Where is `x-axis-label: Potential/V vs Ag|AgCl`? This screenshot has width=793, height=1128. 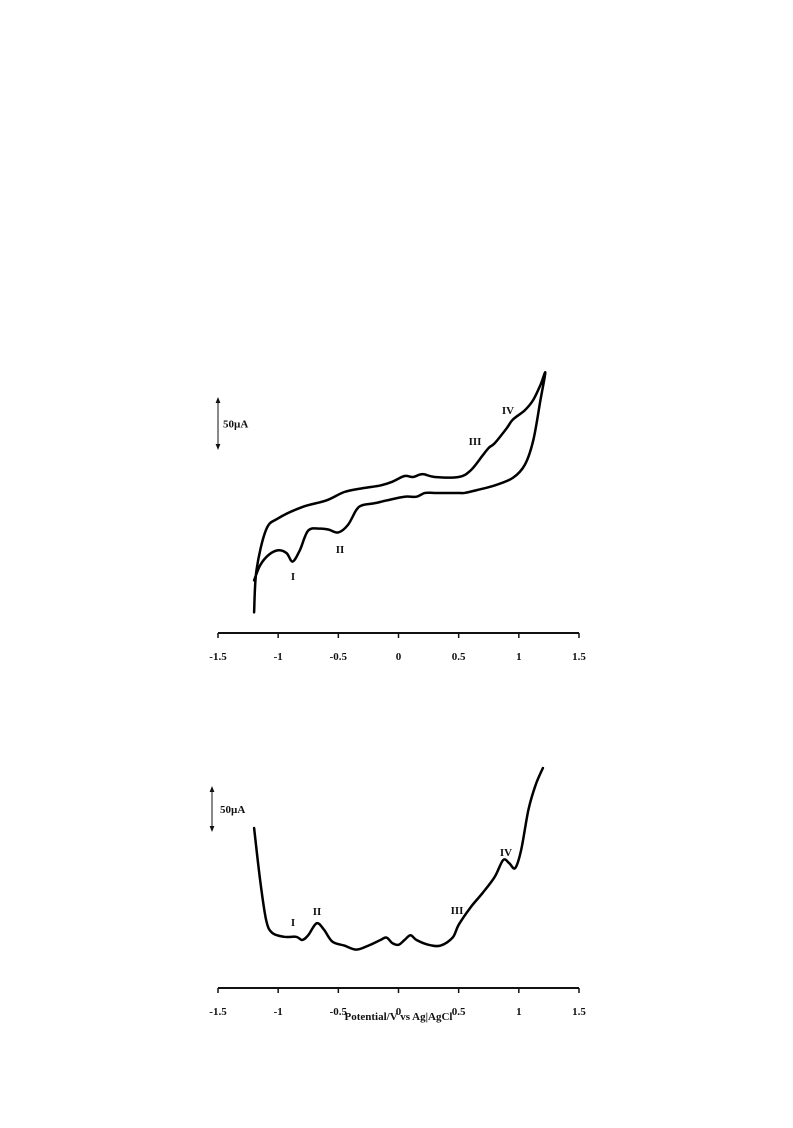 x-axis-label: Potential/V vs Ag|AgCl is located at coordinates (399, 1017).